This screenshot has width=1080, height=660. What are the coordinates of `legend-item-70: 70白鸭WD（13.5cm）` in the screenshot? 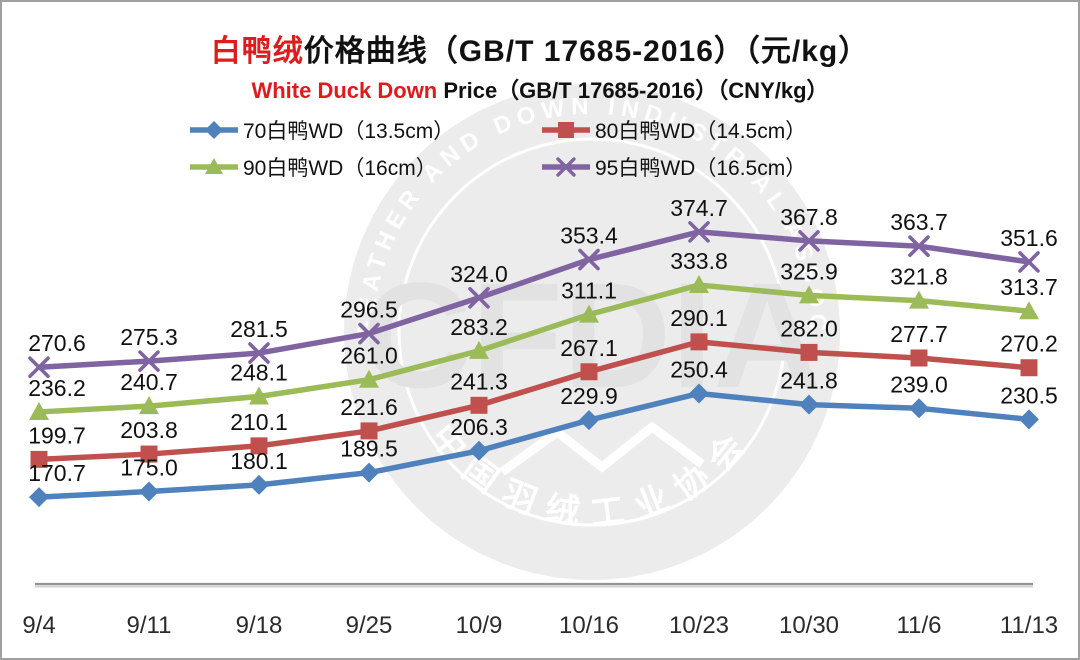 It's located at (364, 130).